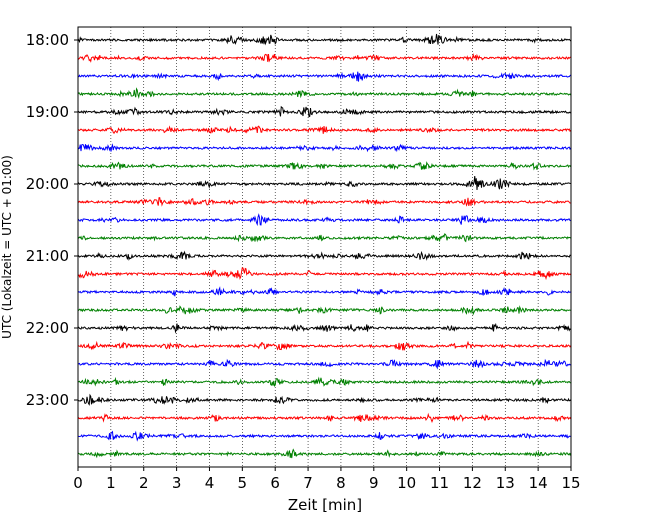  Describe the element at coordinates (243, 483) in the screenshot. I see `x-tick-label-5: 5` at that location.